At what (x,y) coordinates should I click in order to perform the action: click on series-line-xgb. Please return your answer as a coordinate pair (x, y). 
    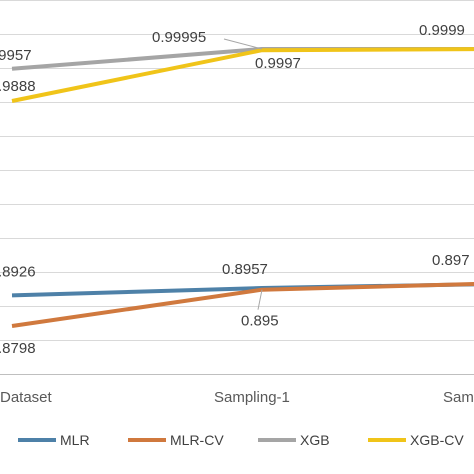
    Looking at the image, I should click on (242, 59).